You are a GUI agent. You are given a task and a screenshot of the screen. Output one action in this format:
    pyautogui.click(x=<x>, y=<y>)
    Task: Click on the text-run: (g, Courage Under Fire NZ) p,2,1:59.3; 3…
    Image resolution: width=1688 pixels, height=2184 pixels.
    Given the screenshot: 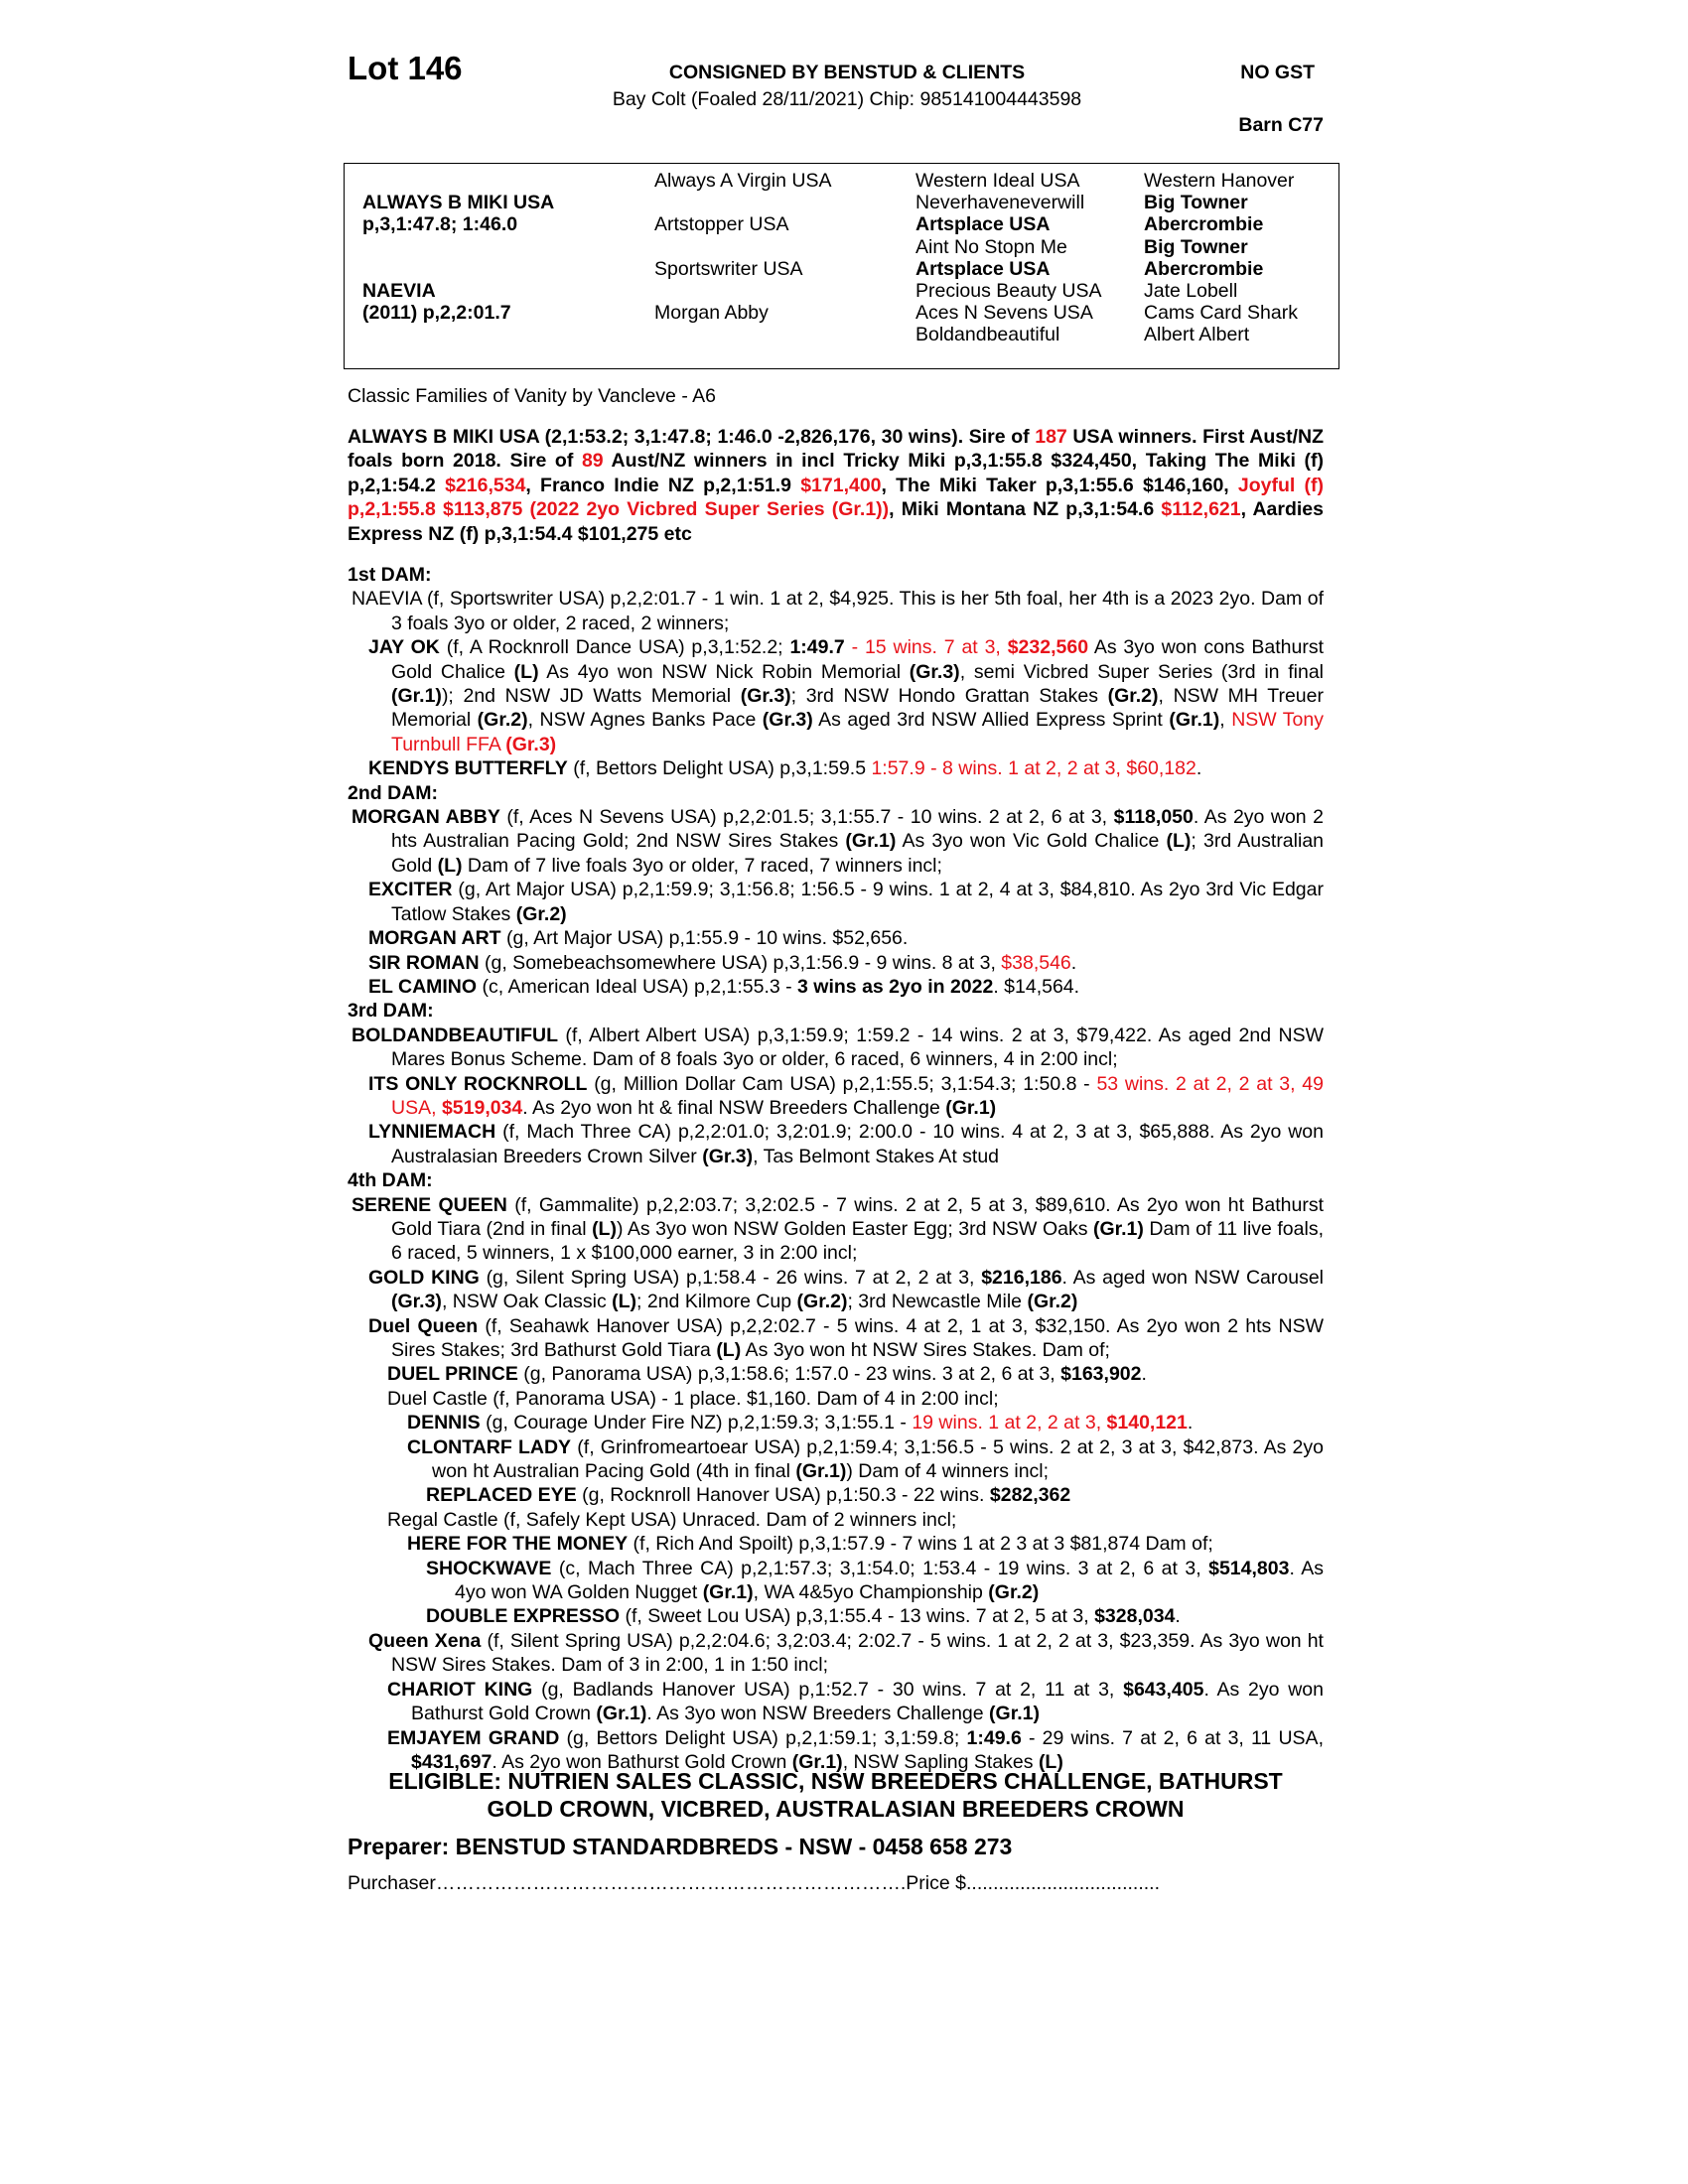 What is the action you would take?
    pyautogui.click(x=696, y=1423)
    